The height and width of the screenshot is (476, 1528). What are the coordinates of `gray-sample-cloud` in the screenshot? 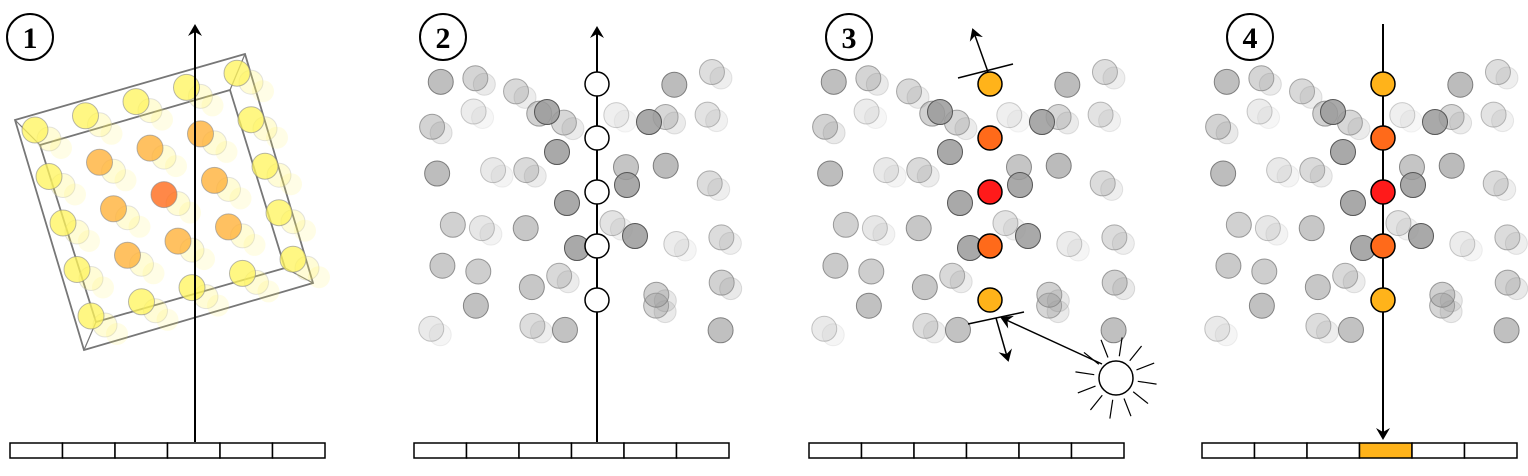 It's located at (973, 203).